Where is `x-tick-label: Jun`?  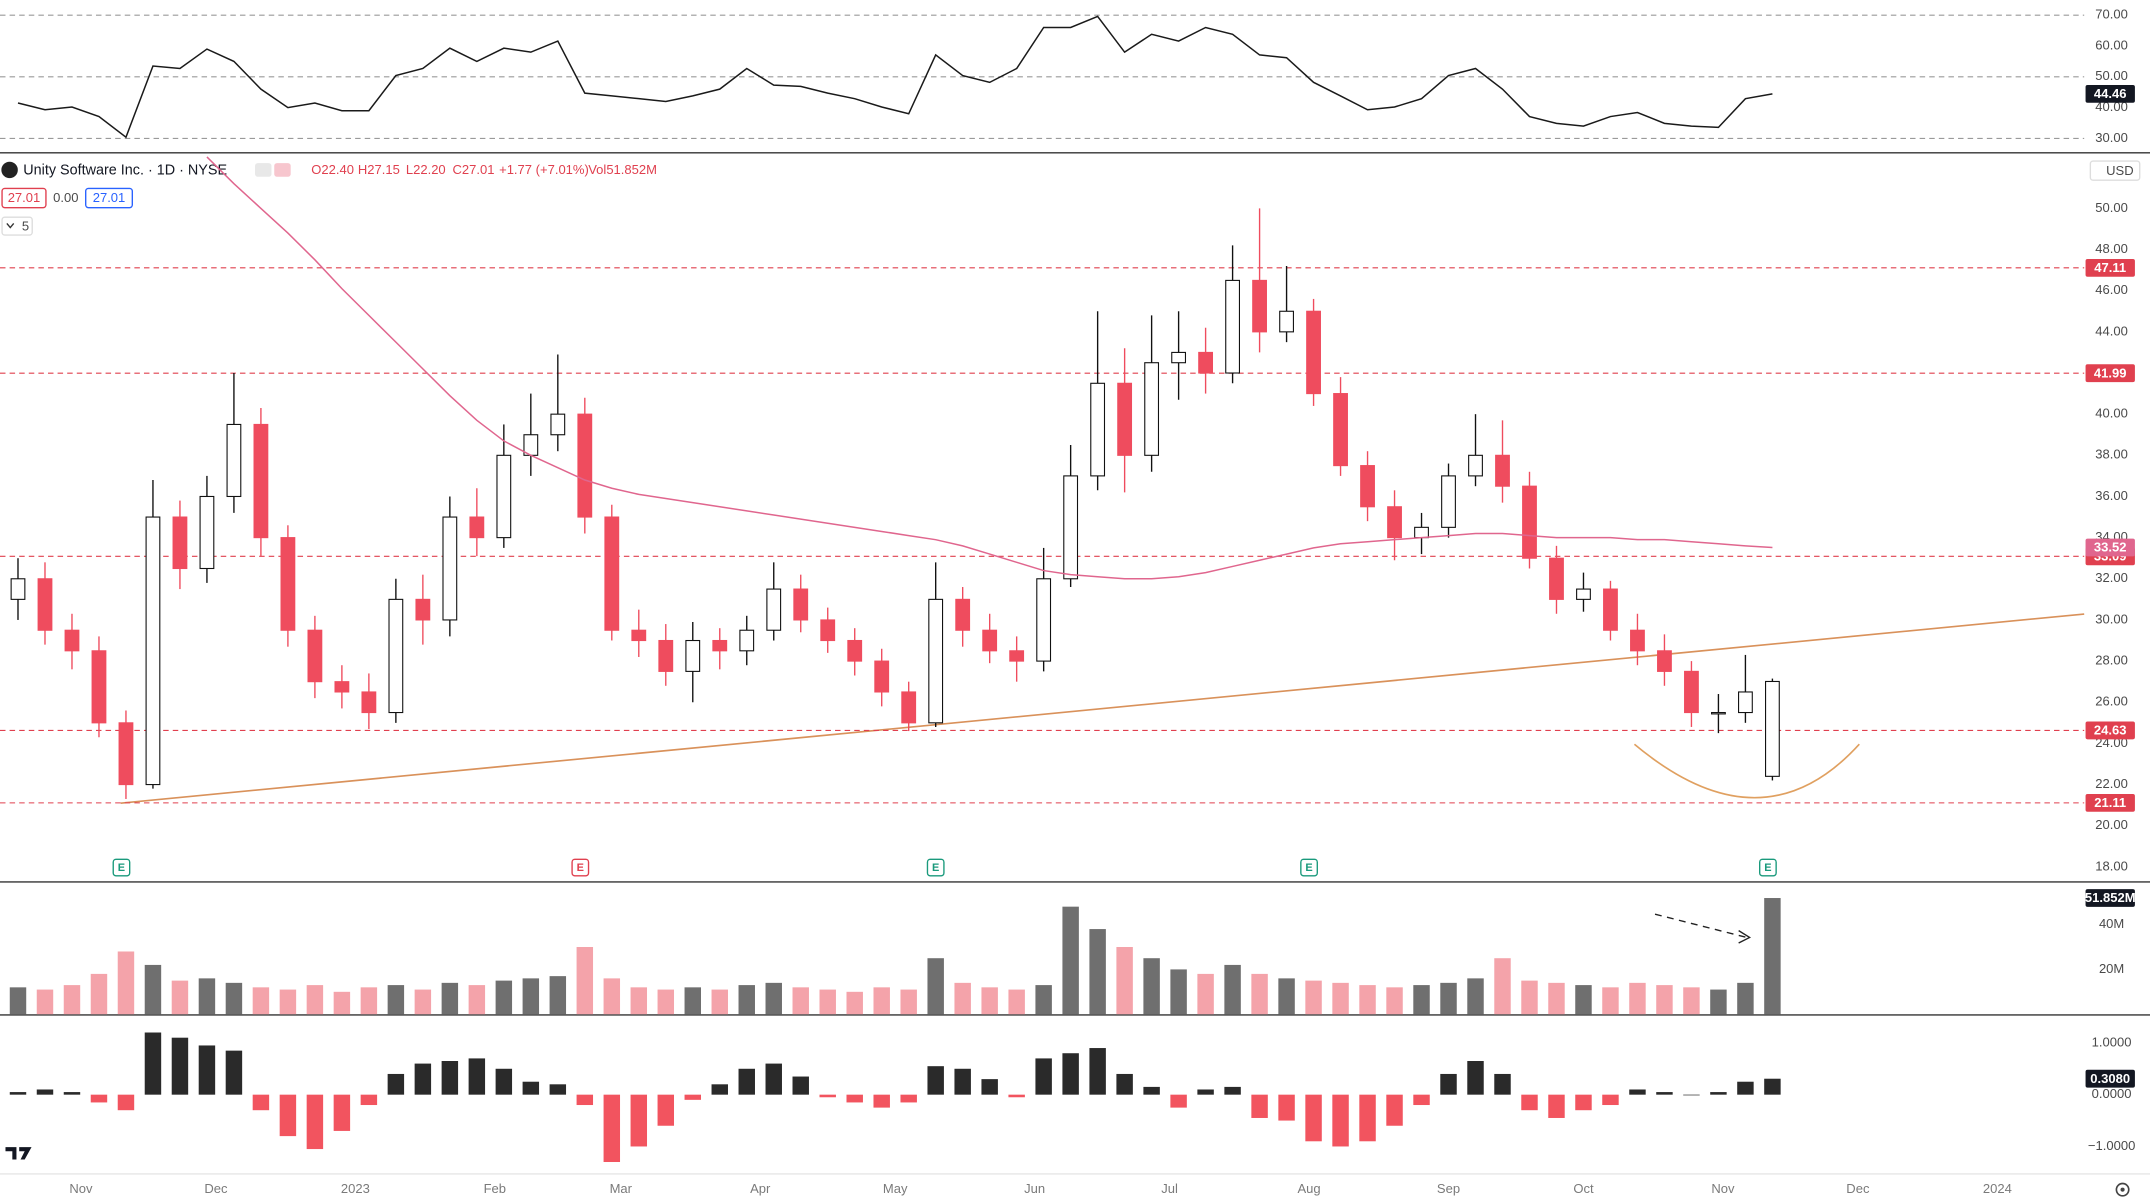 x-tick-label: Jun is located at coordinates (1034, 1188).